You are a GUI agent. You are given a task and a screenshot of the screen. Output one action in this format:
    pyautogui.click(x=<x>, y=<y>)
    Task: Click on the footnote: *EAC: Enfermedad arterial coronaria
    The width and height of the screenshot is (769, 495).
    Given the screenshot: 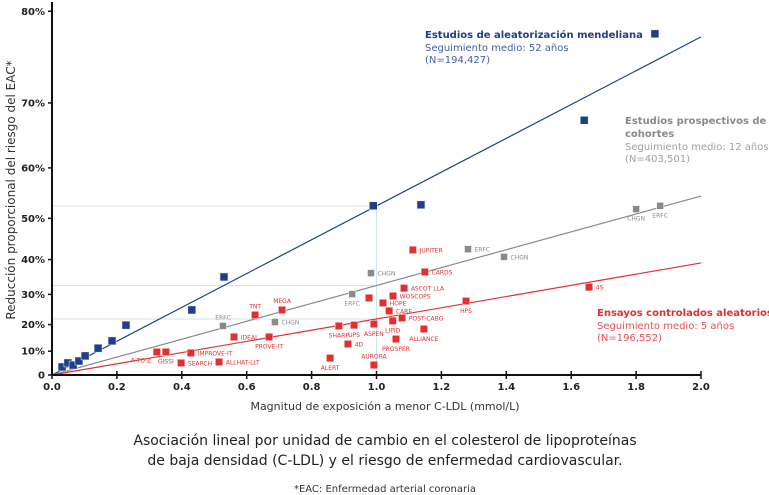 What is the action you would take?
    pyautogui.click(x=385, y=489)
    